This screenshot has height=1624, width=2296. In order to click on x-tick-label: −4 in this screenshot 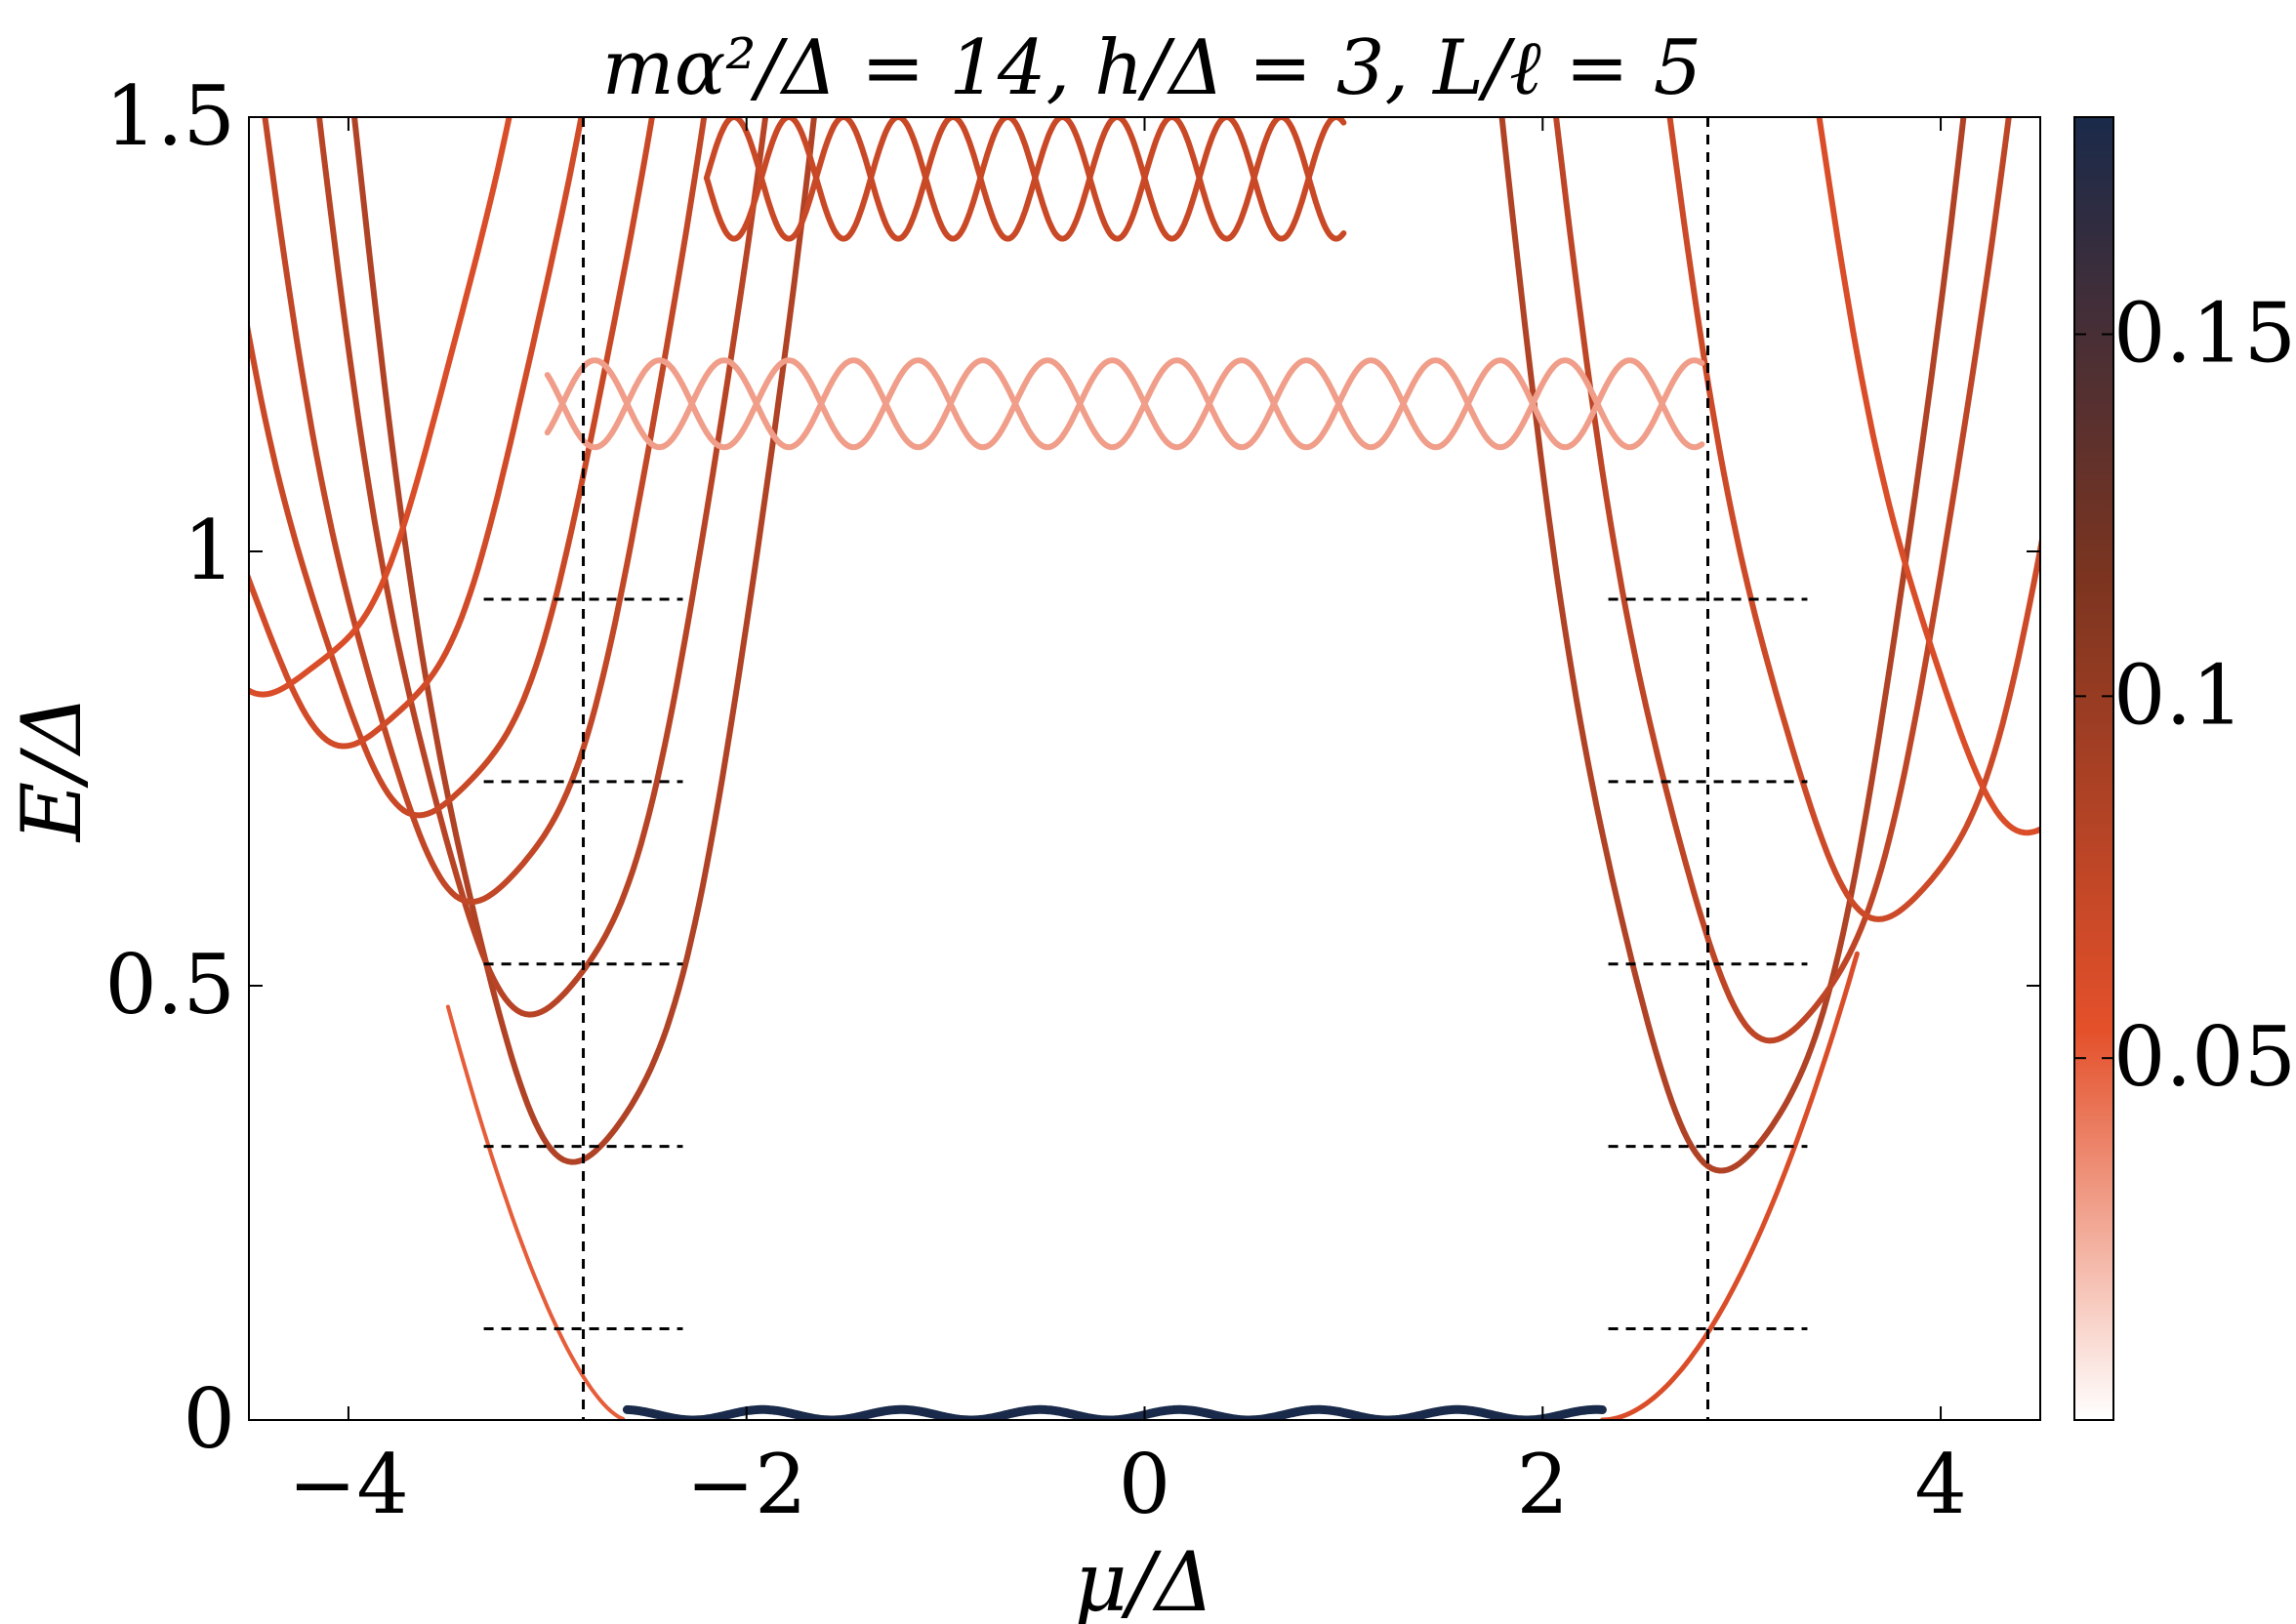, I will do `click(348, 1484)`.